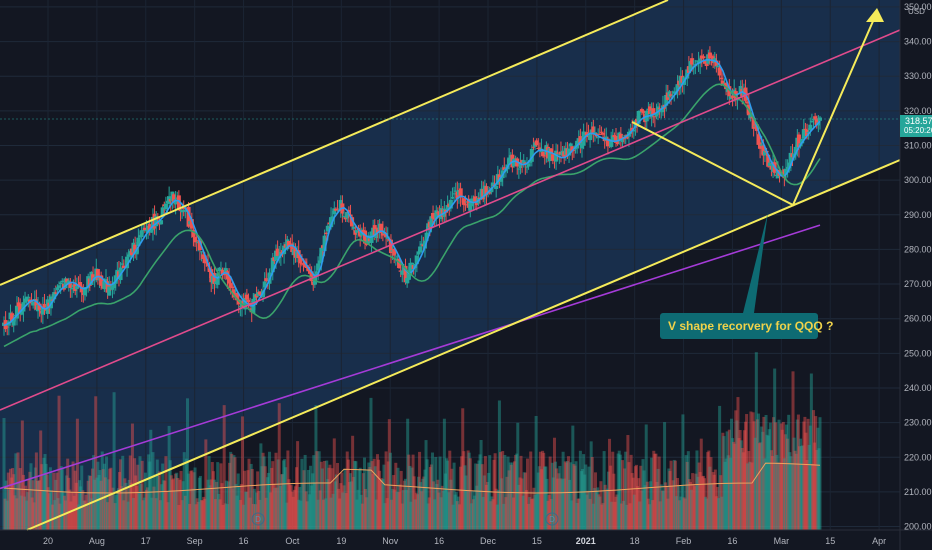  Describe the element at coordinates (746, 326) in the screenshot. I see `callout-box: V shape recorvery for QQQ ?` at that location.